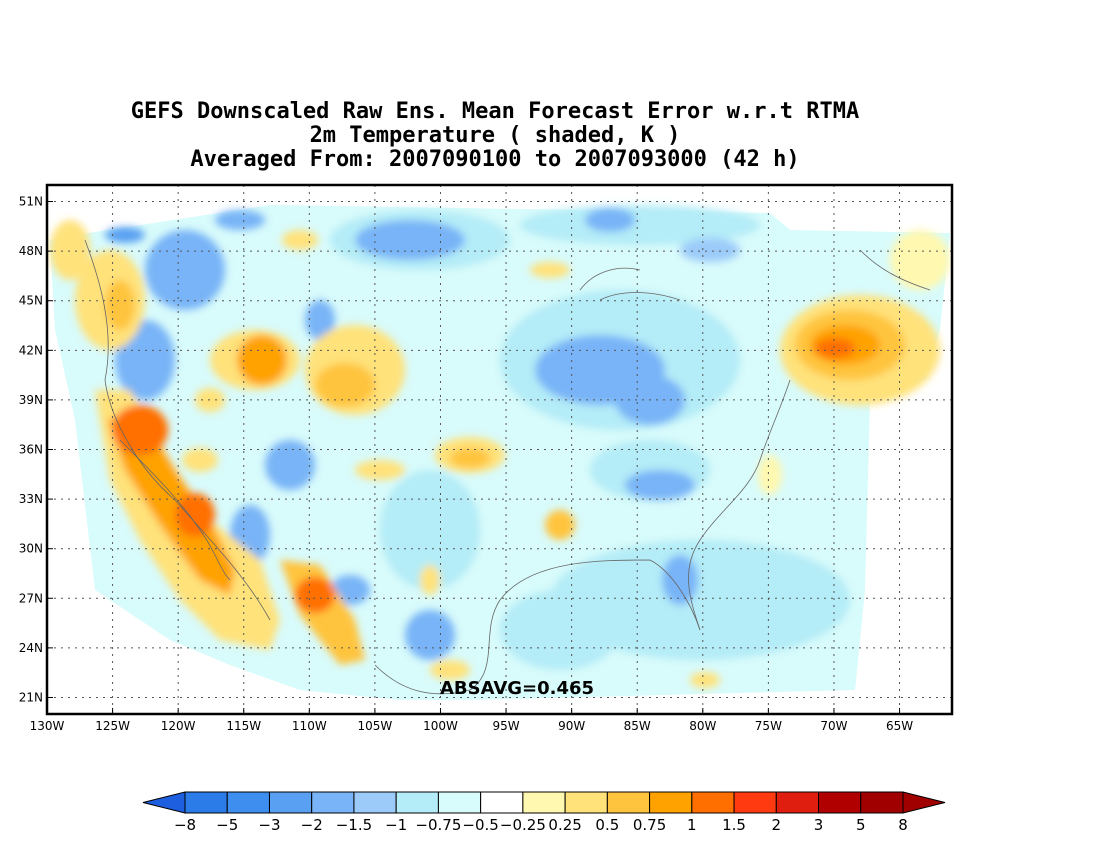  Describe the element at coordinates (309, 726) in the screenshot. I see `lon-tick-label: 110W` at that location.